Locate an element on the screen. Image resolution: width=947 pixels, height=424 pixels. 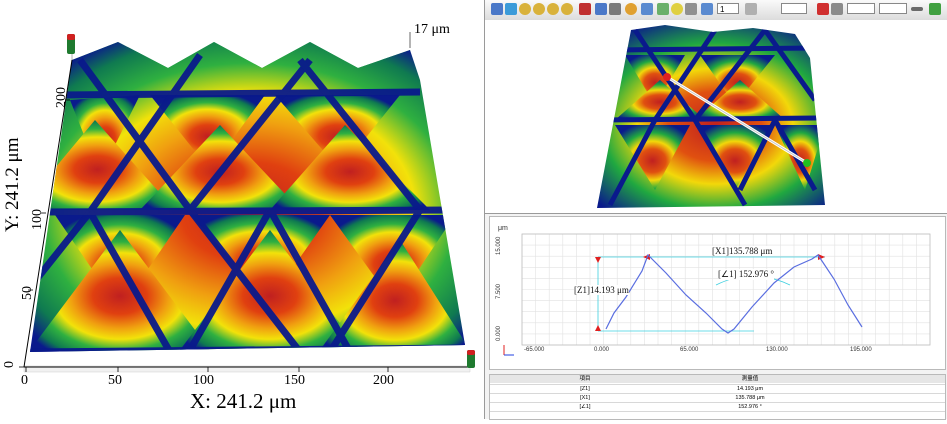
y-tick-100: 100 is located at coordinates (37, 219).